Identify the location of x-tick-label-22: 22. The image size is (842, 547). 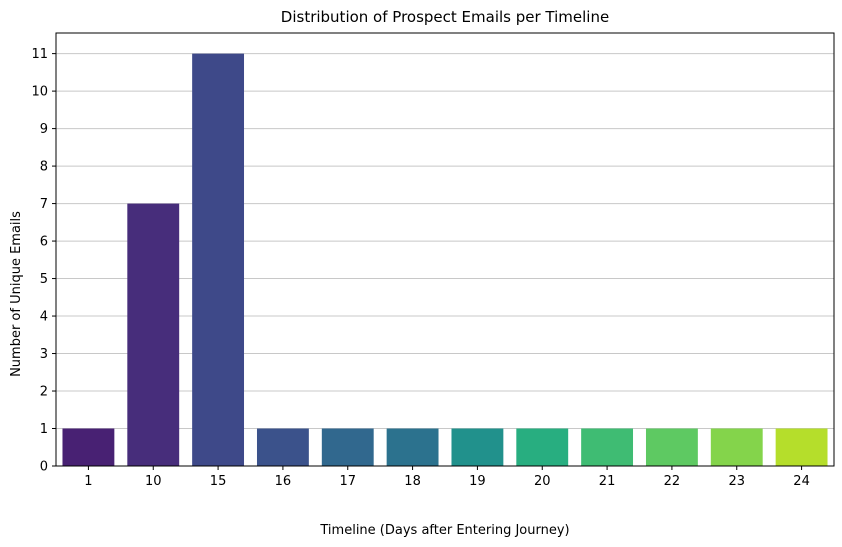
(672, 481).